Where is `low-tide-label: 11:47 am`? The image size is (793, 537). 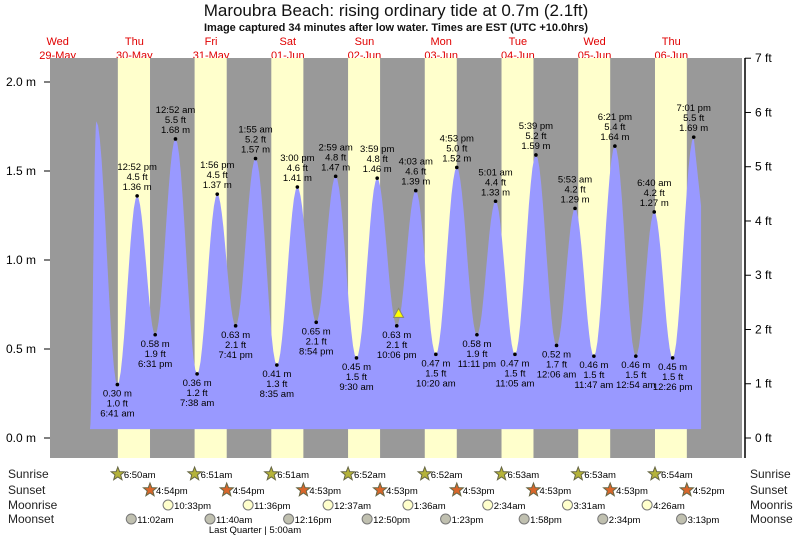
low-tide-label: 11:47 am is located at coordinates (593, 385).